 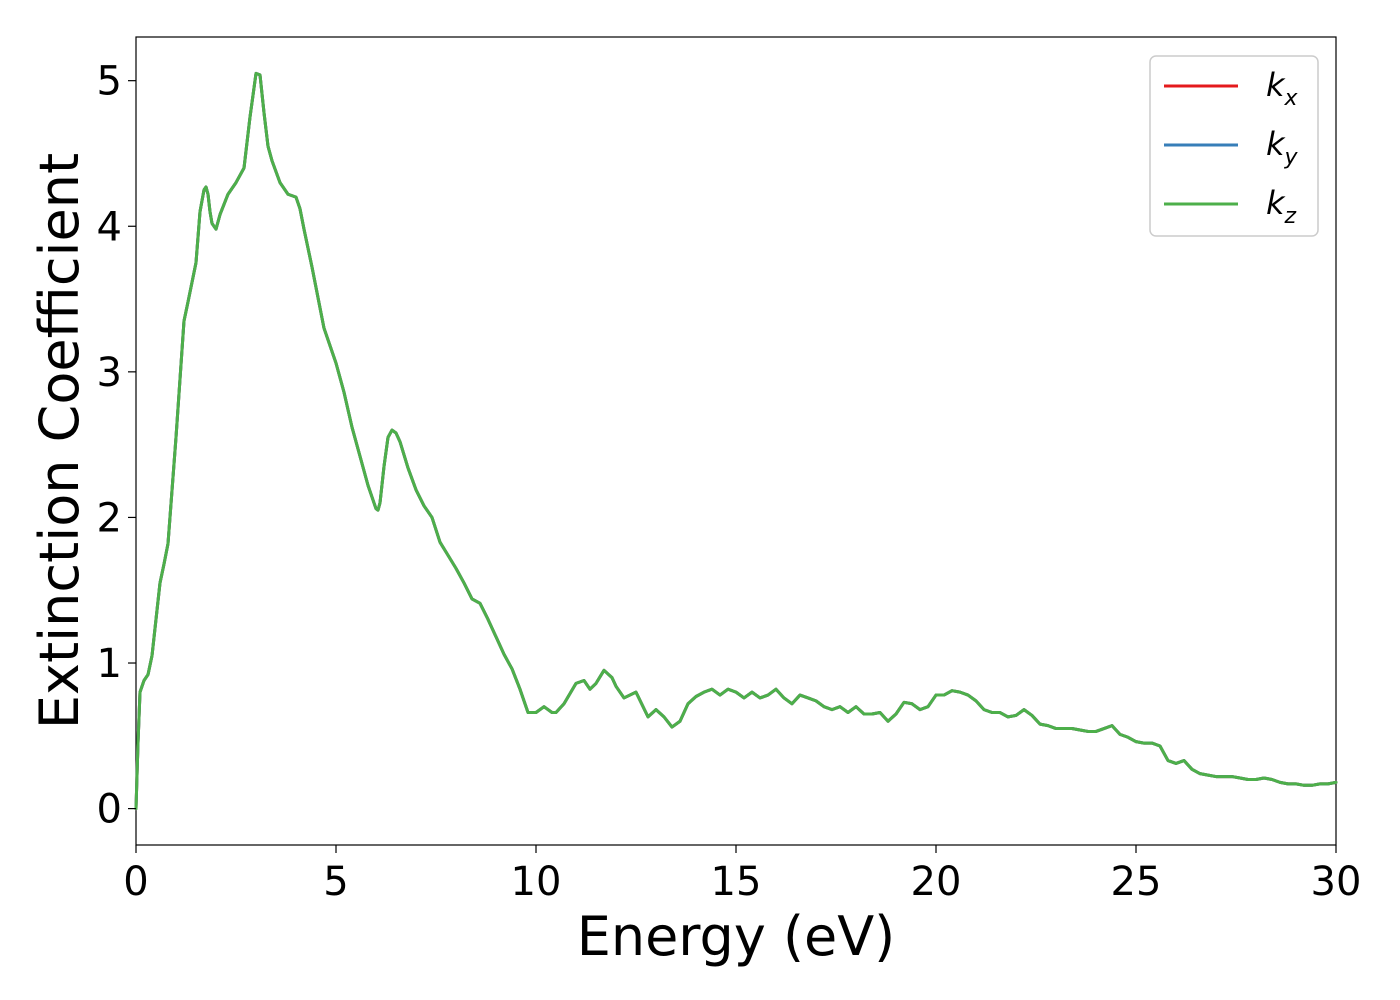 I want to click on y-tick-label: 3, so click(x=109, y=373).